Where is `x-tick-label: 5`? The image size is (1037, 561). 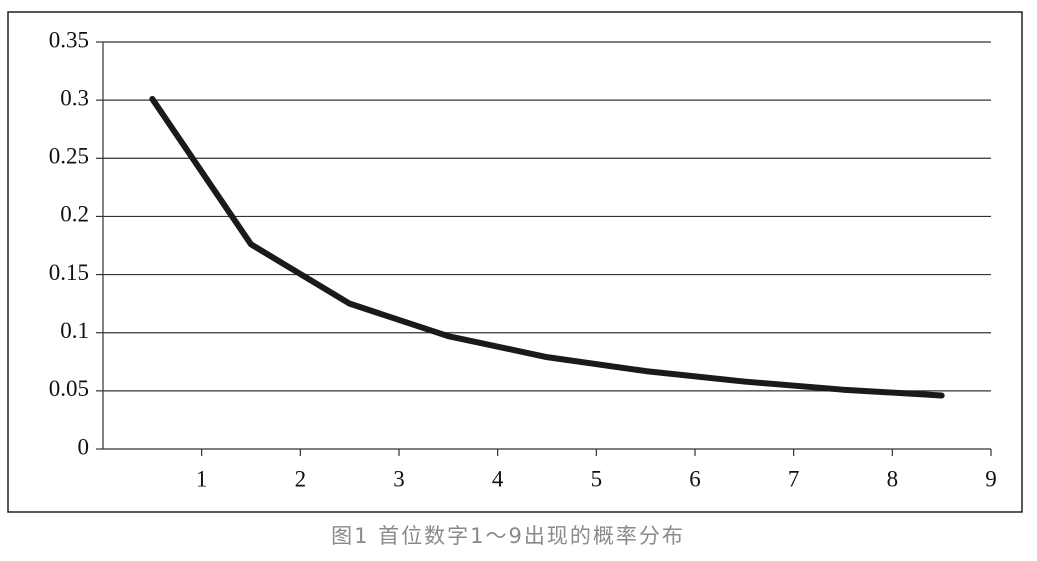
x-tick-label: 5 is located at coordinates (597, 478).